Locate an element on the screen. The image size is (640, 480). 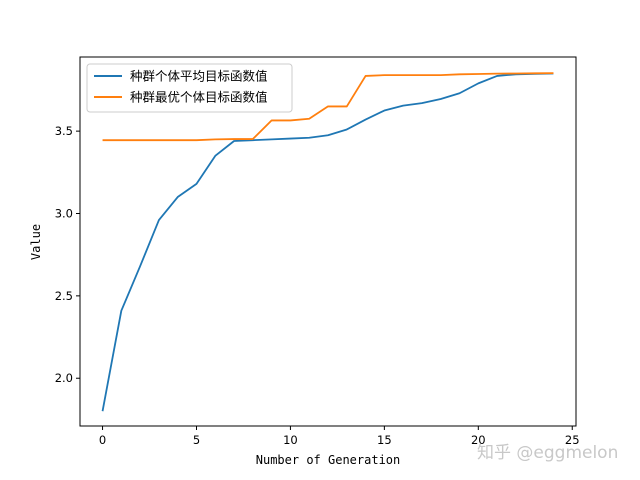
series-line-best is located at coordinates (328, 107).